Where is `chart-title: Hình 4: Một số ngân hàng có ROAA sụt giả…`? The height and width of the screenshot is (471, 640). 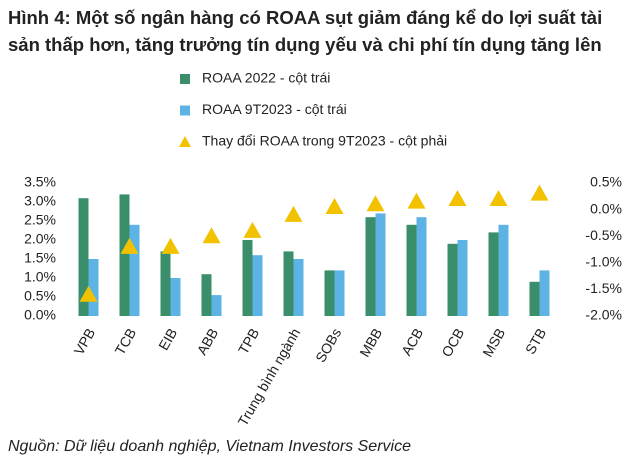
chart-title: Hình 4: Một số ngân hàng có ROAA sụt giả… is located at coordinates (305, 31).